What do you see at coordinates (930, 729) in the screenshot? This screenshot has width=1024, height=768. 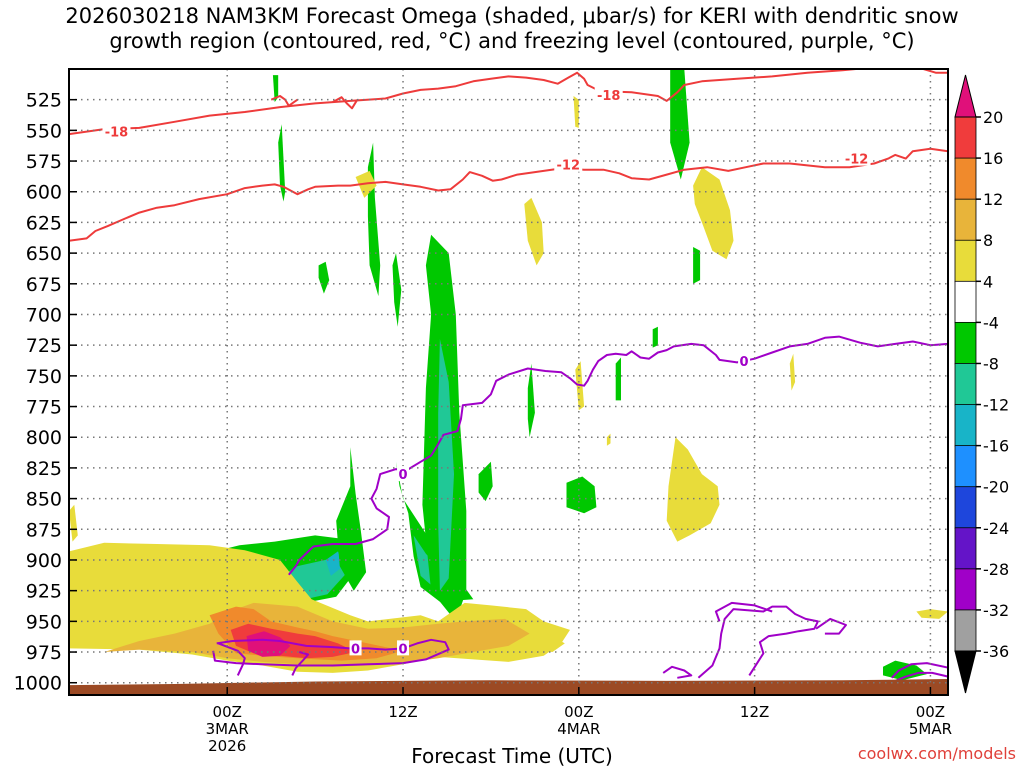 I see `x-tick-label: 5MAR` at bounding box center [930, 729].